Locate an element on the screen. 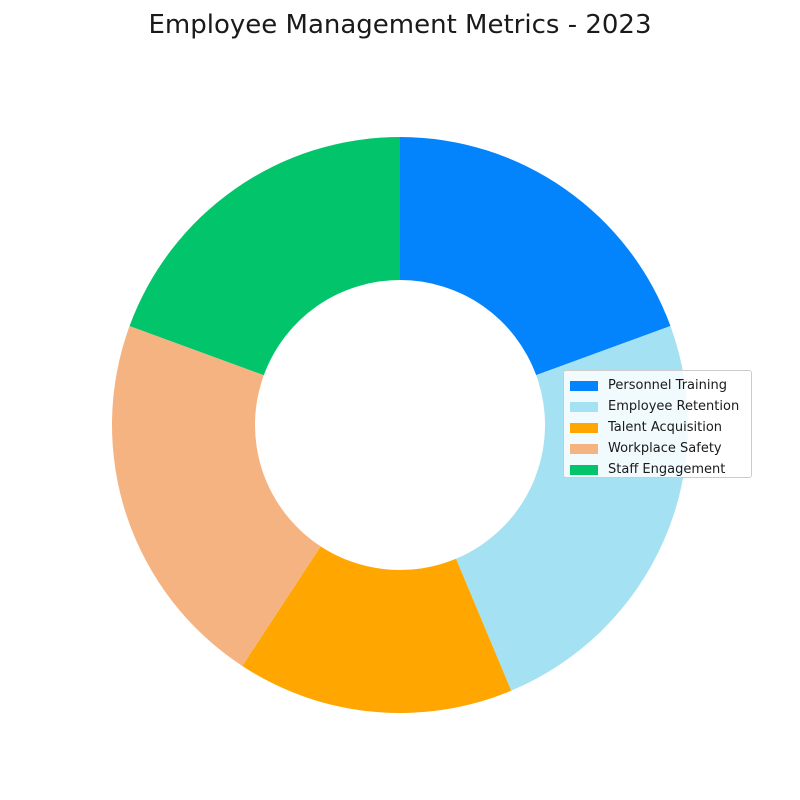 The height and width of the screenshot is (800, 800). legend-label: Workplace Safety is located at coordinates (665, 448).